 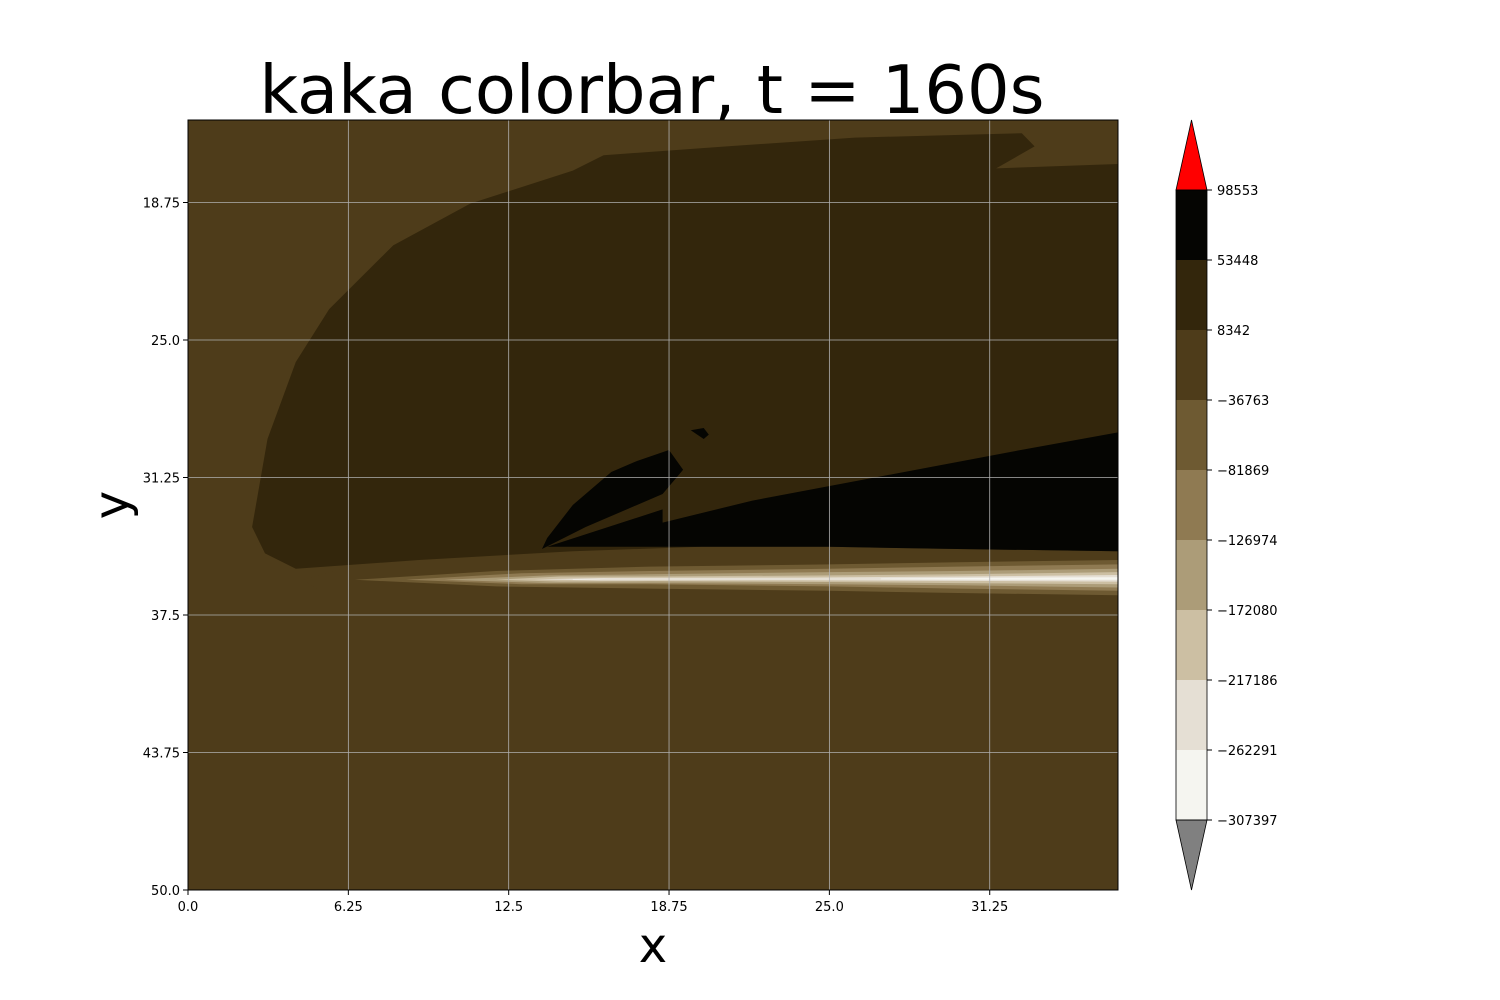 What do you see at coordinates (829, 907) in the screenshot?
I see `x-tick-label: 25.0` at bounding box center [829, 907].